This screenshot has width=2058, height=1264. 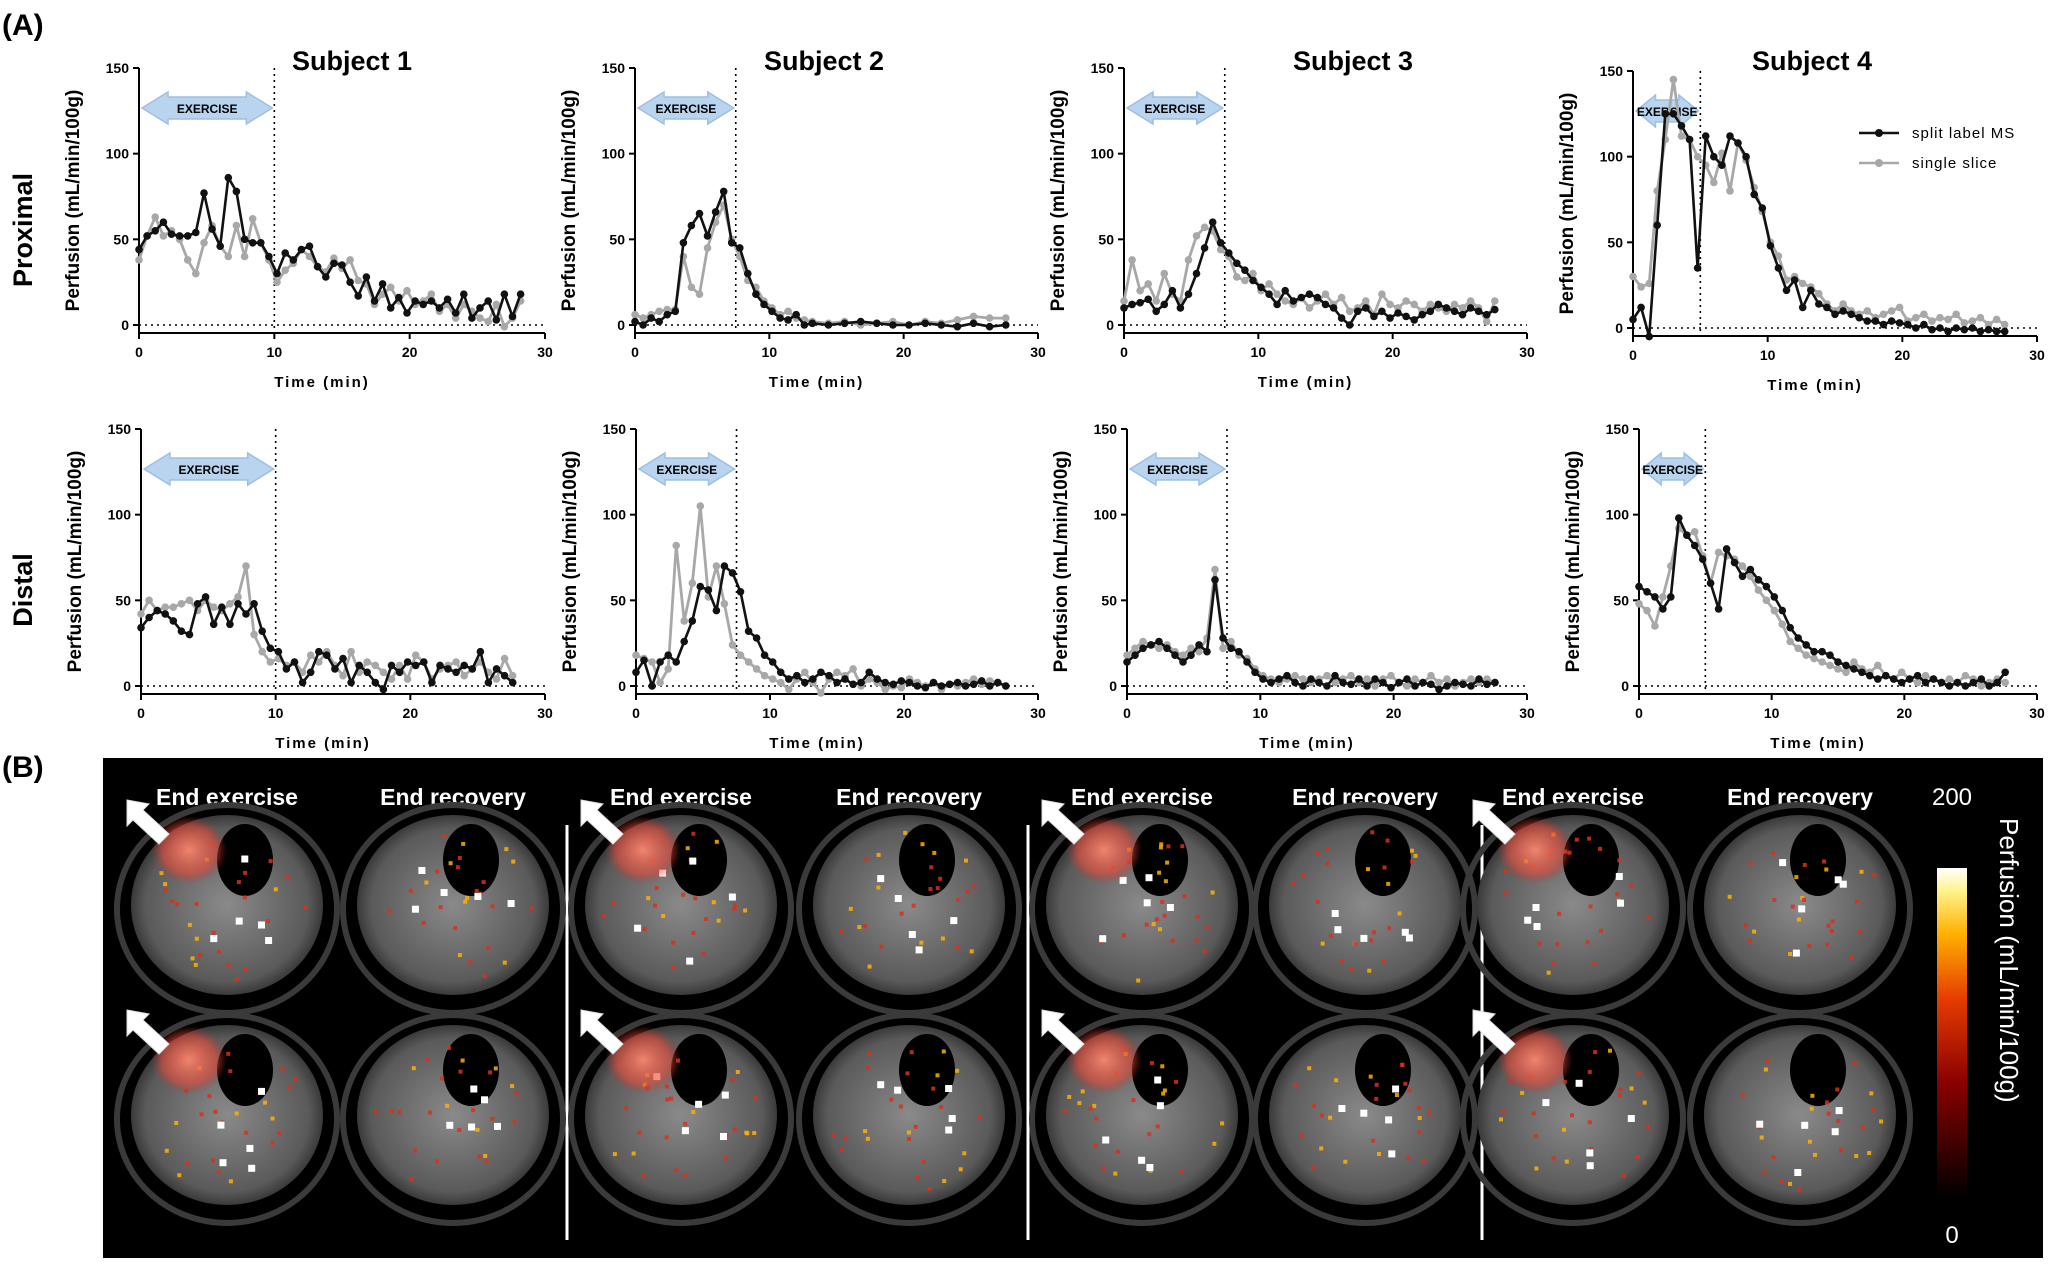 I want to click on highlight-arrow, so click(x=1494, y=1032).